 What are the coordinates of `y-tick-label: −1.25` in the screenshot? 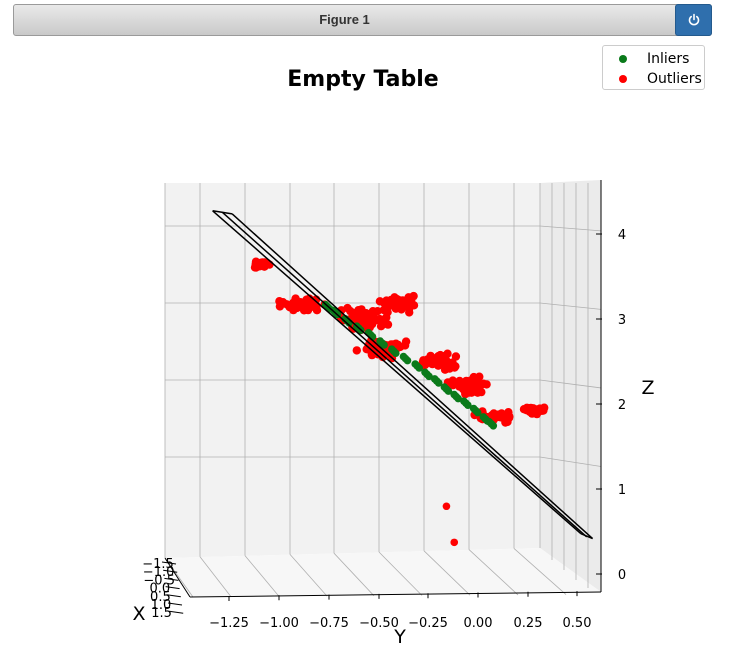 It's located at (229, 623).